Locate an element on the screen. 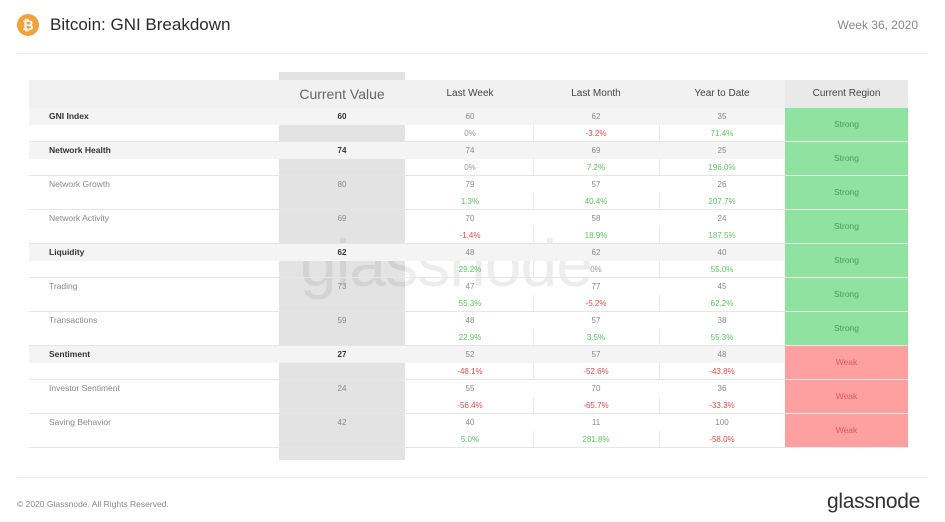 The height and width of the screenshot is (522, 945). column-header-current-value: Current Value is located at coordinates (342, 94).